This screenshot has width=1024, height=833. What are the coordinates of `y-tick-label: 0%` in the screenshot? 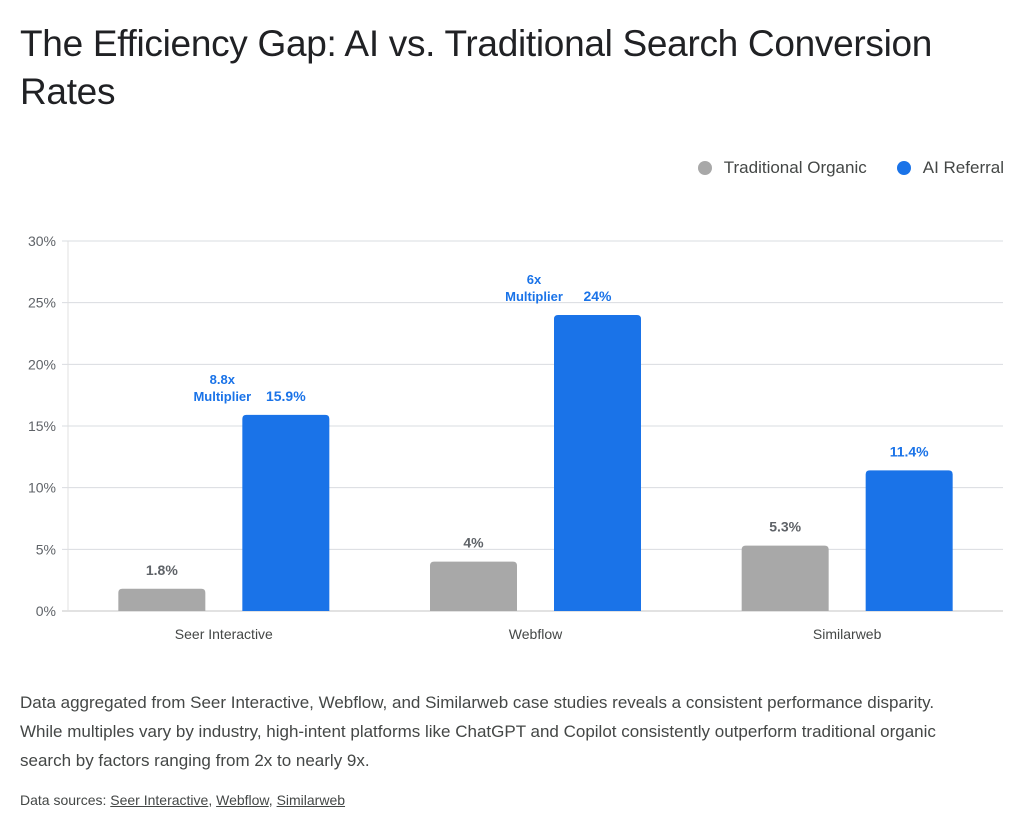 It's located at (46, 611).